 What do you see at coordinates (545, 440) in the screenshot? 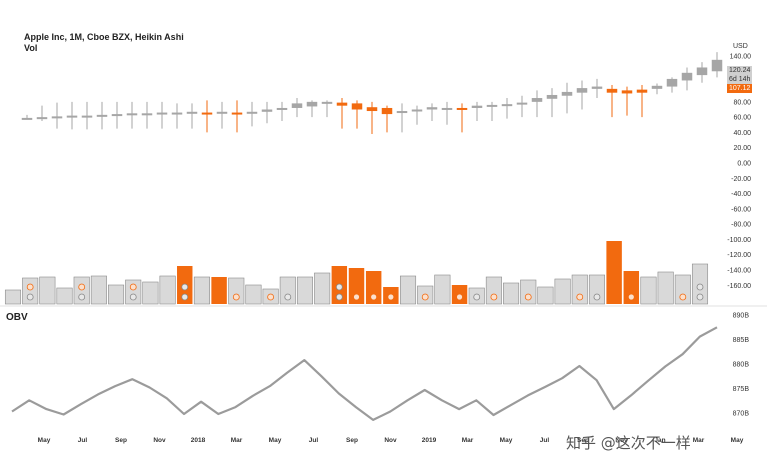
I see `x-tick-label: Jul` at bounding box center [545, 440].